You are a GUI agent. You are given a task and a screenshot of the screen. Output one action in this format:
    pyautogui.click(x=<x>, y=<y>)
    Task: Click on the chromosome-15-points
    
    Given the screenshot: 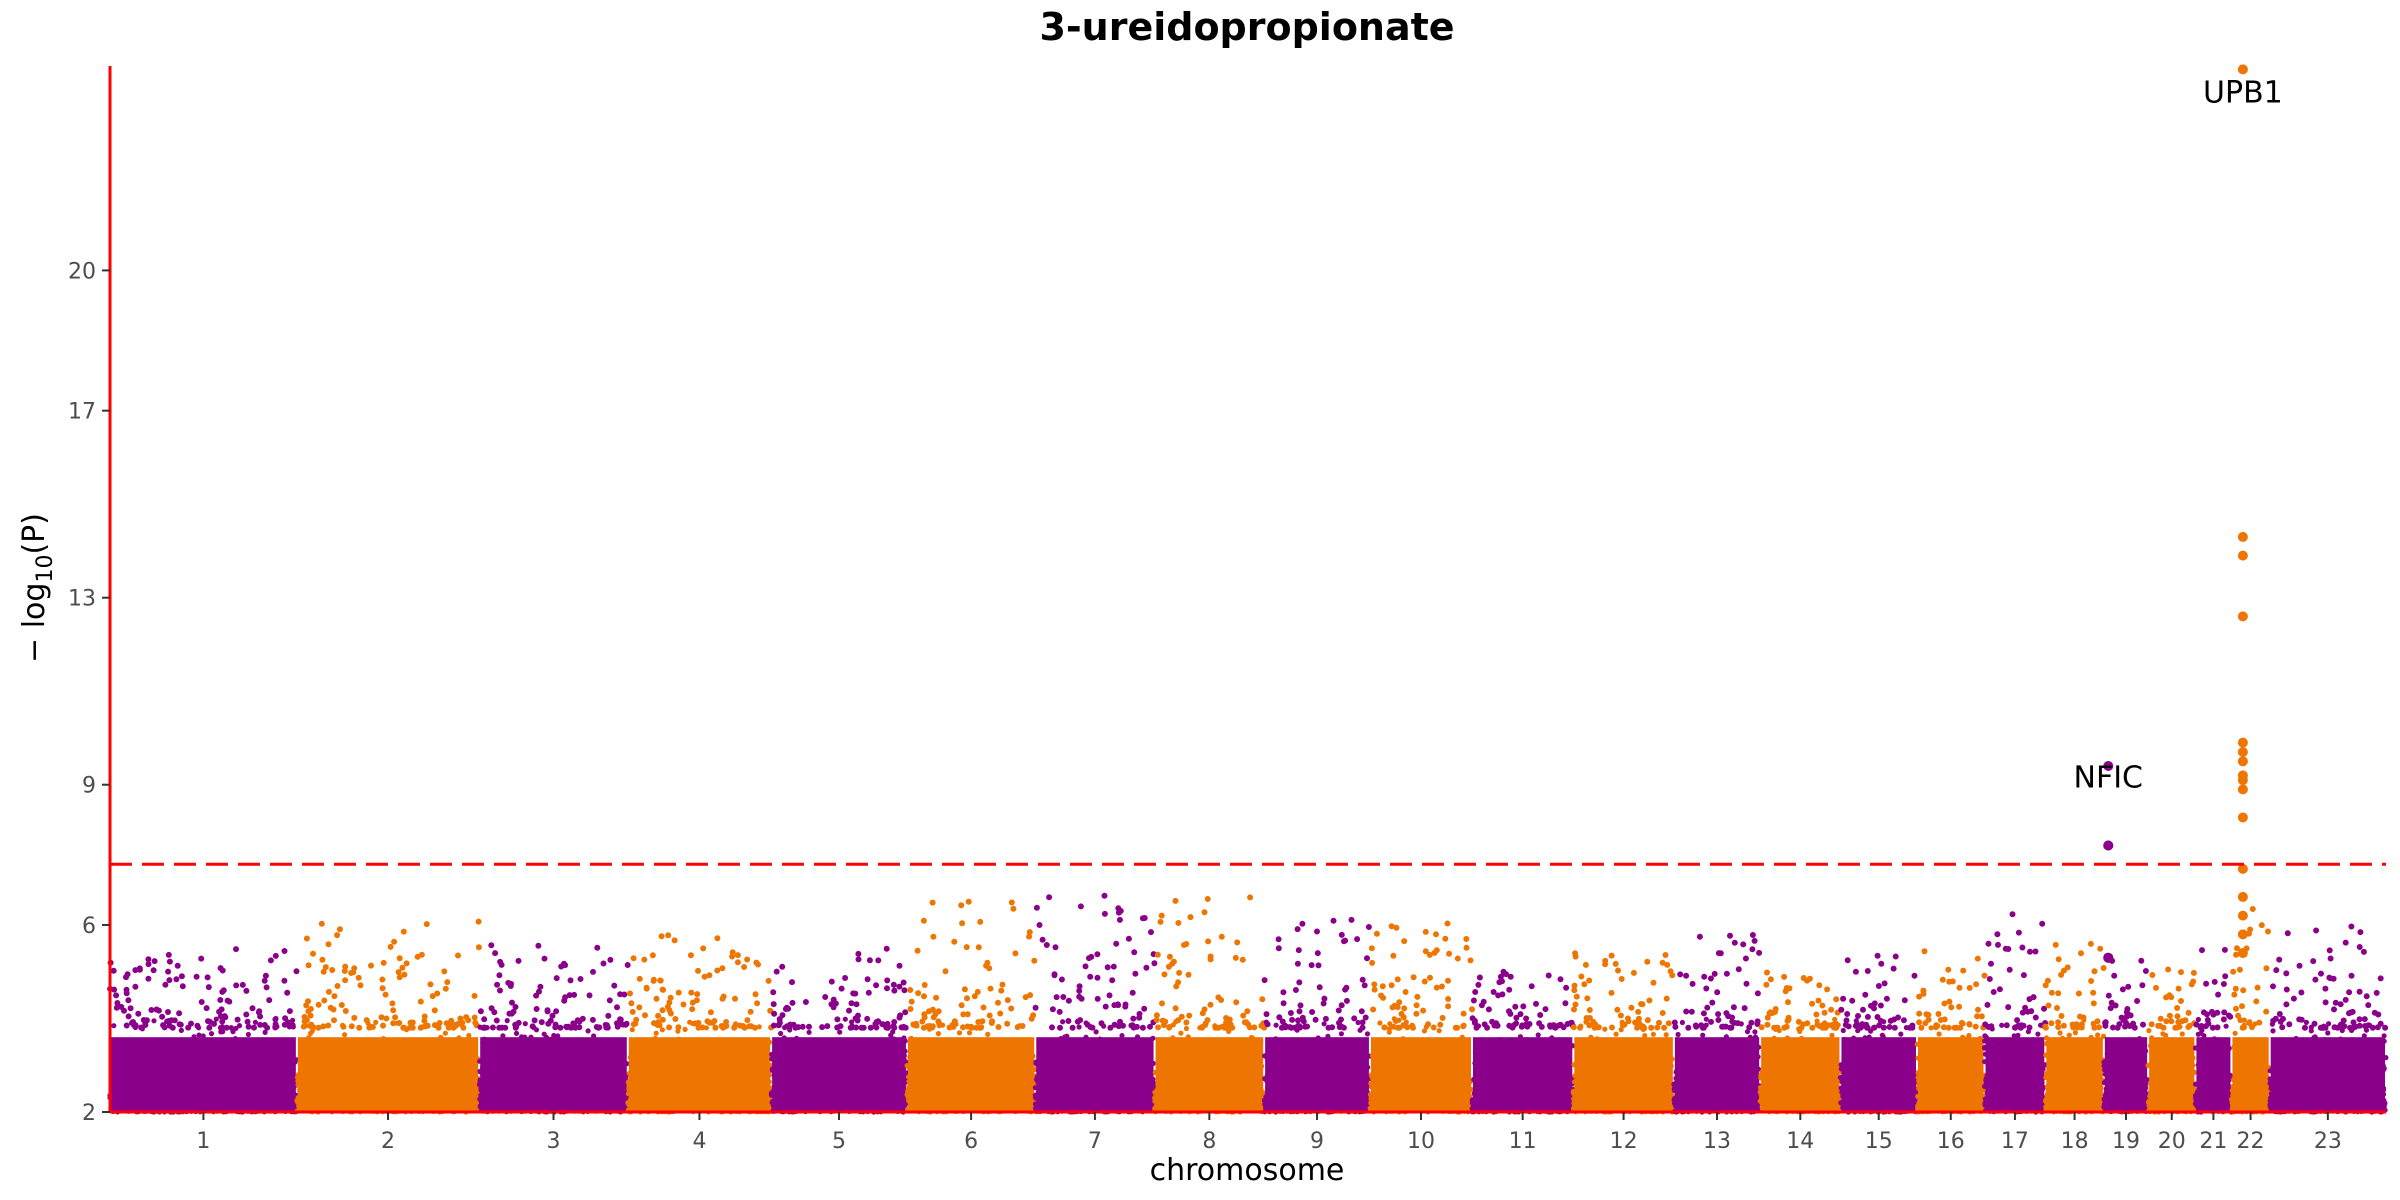 What is the action you would take?
    pyautogui.click(x=1878, y=1033)
    